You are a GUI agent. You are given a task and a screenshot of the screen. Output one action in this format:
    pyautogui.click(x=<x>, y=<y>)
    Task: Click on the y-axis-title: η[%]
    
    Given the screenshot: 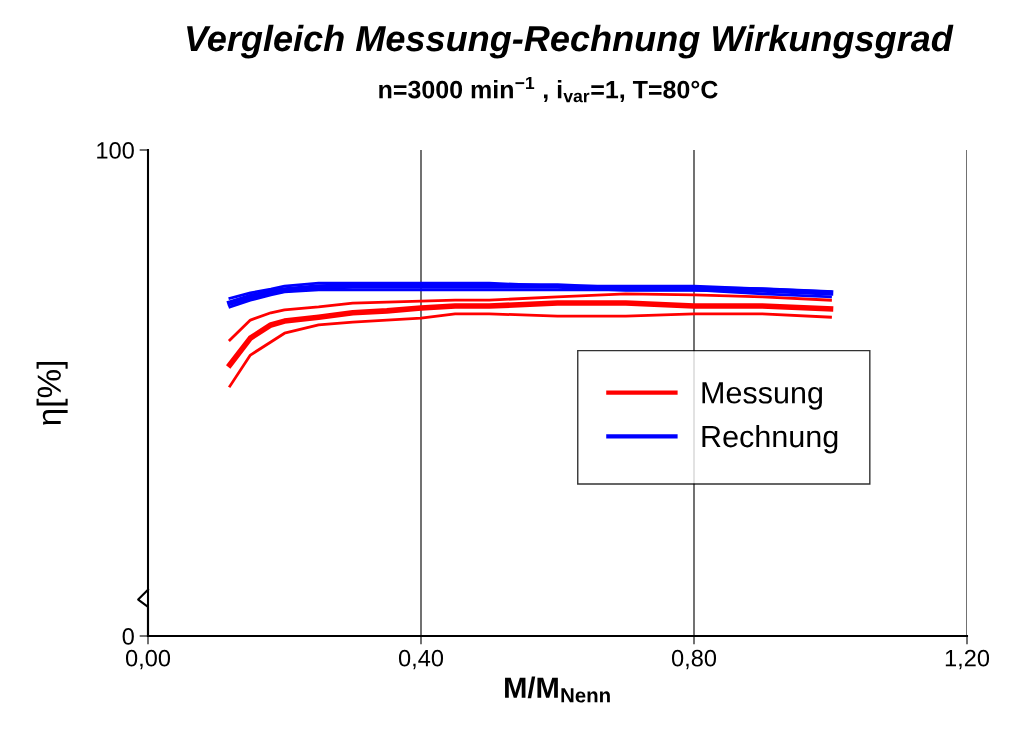 What is the action you would take?
    pyautogui.click(x=52, y=393)
    